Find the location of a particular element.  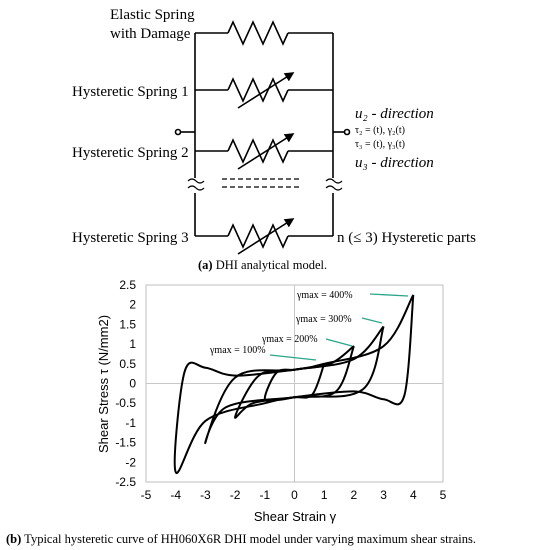

annotation-gamma-200: γmax = 200% is located at coordinates (289, 339).